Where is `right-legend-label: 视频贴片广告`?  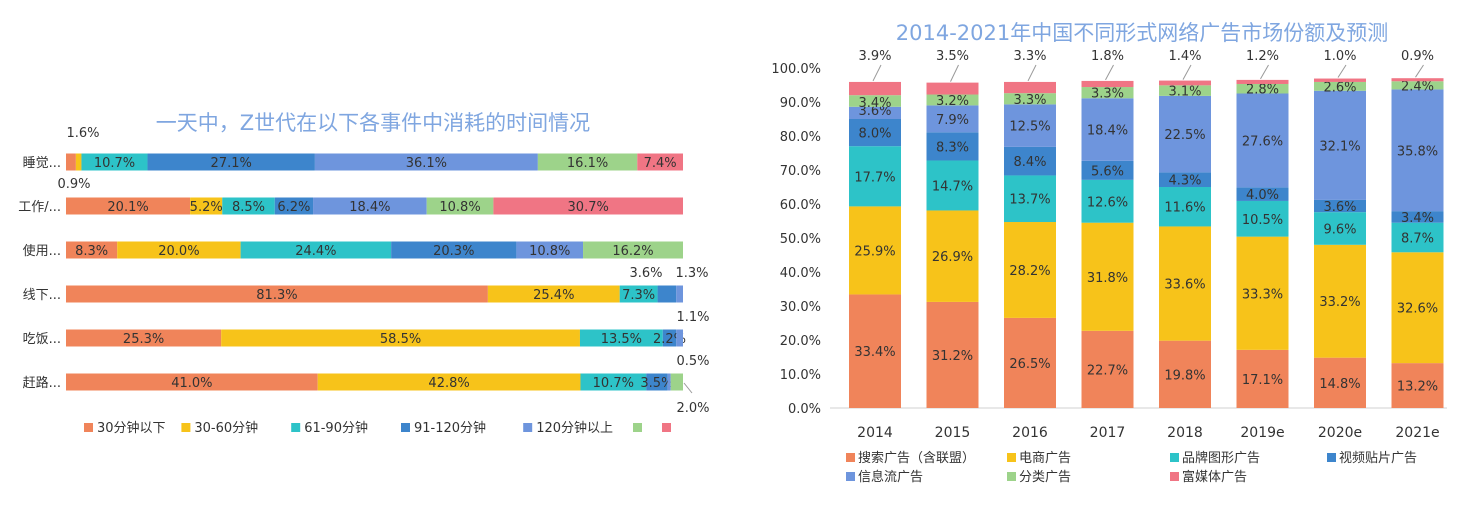
right-legend-label: 视频贴片广告 is located at coordinates (1378, 458).